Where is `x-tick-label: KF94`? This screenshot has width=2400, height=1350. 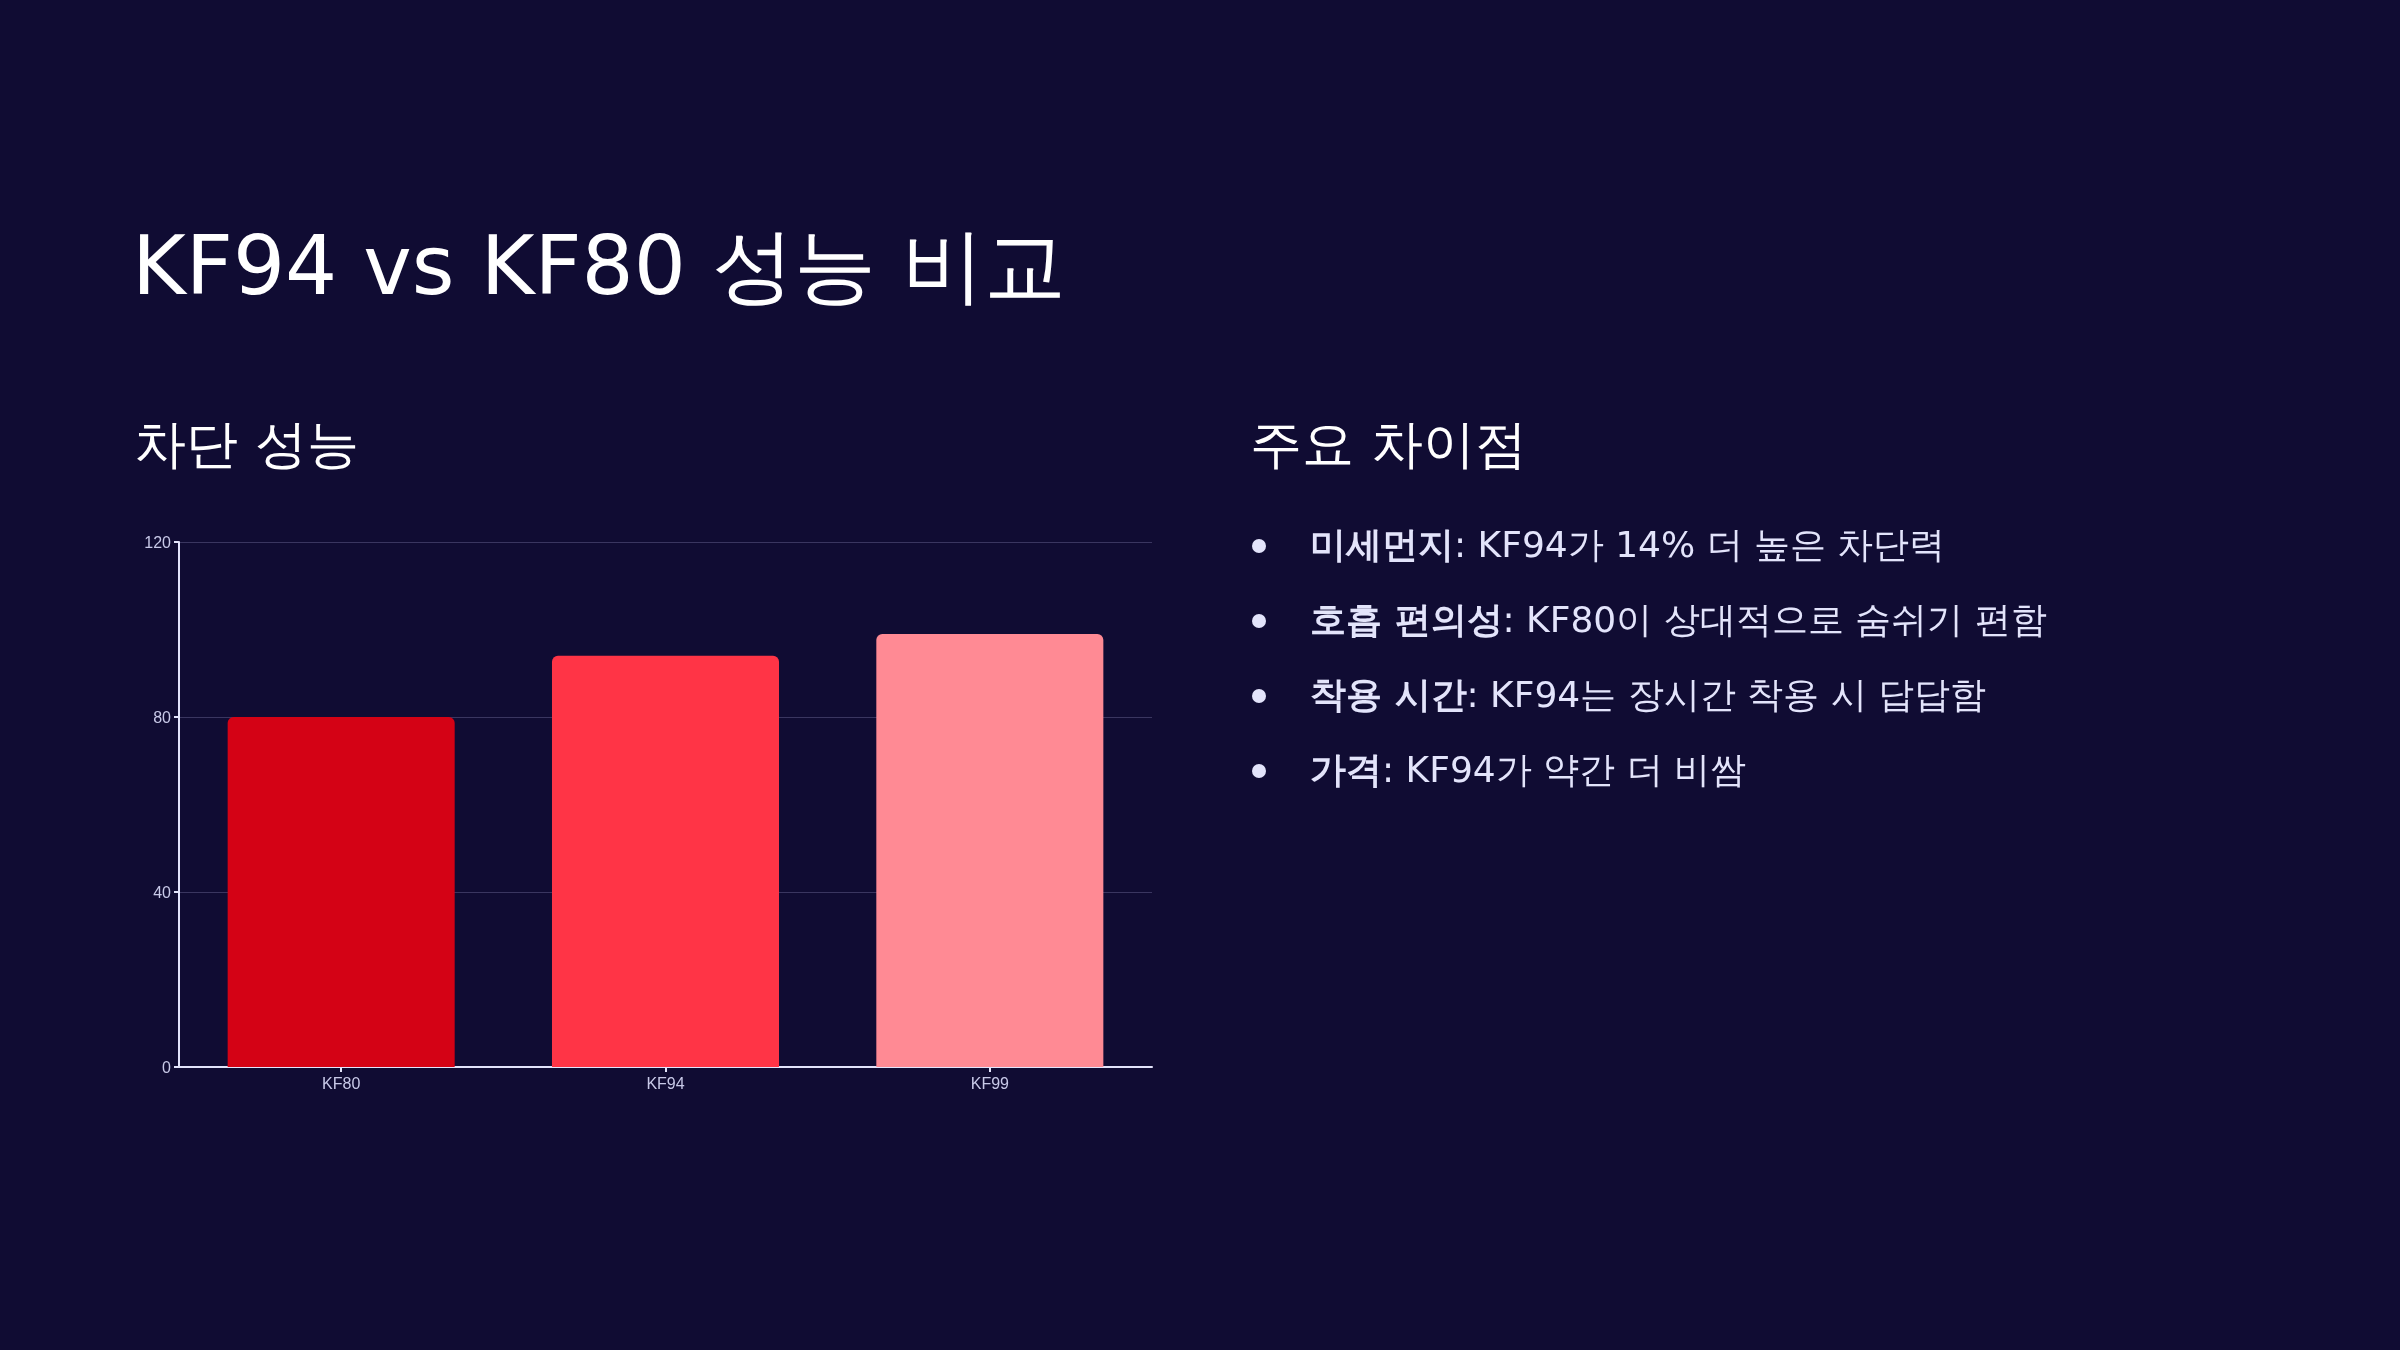 x-tick-label: KF94 is located at coordinates (665, 1083).